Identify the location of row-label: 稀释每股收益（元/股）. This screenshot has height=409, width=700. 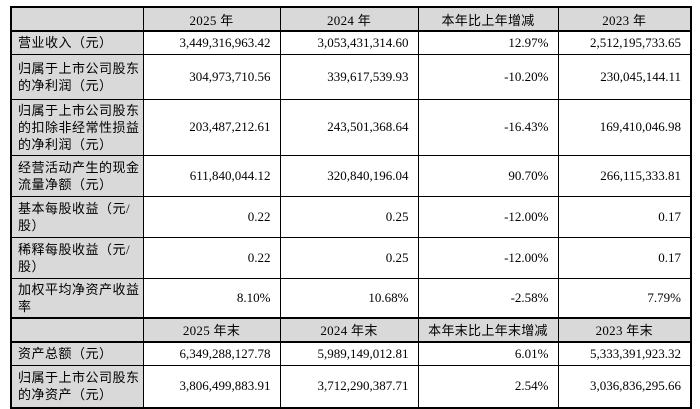
(77, 257).